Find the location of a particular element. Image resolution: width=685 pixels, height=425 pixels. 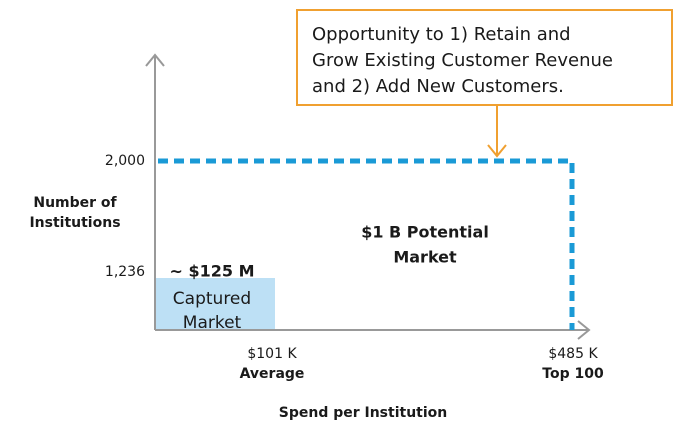

captured-label: Captured is located at coordinates (212, 299).